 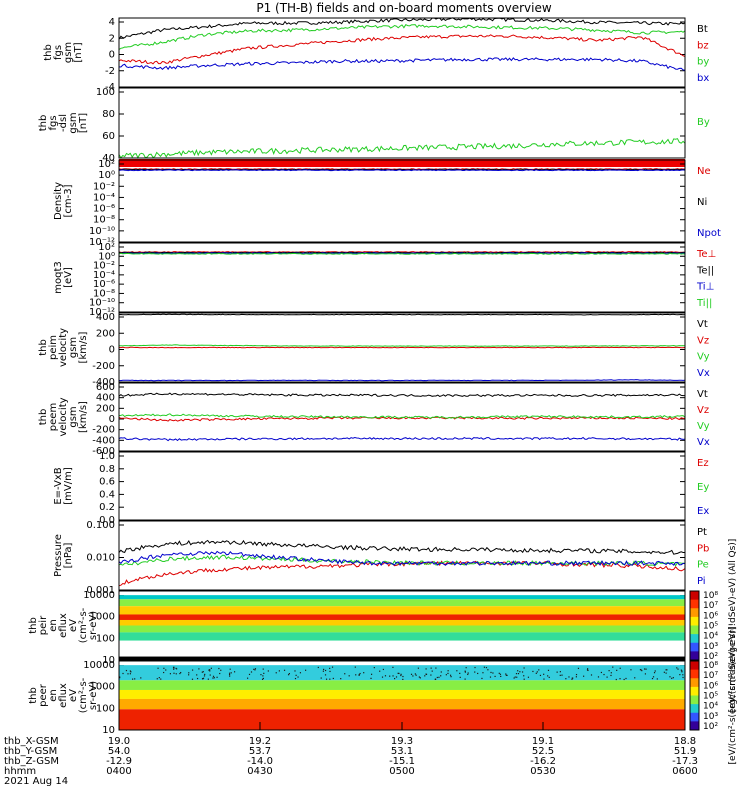 I want to click on ylabel-line: [km/s], so click(x=83, y=417).